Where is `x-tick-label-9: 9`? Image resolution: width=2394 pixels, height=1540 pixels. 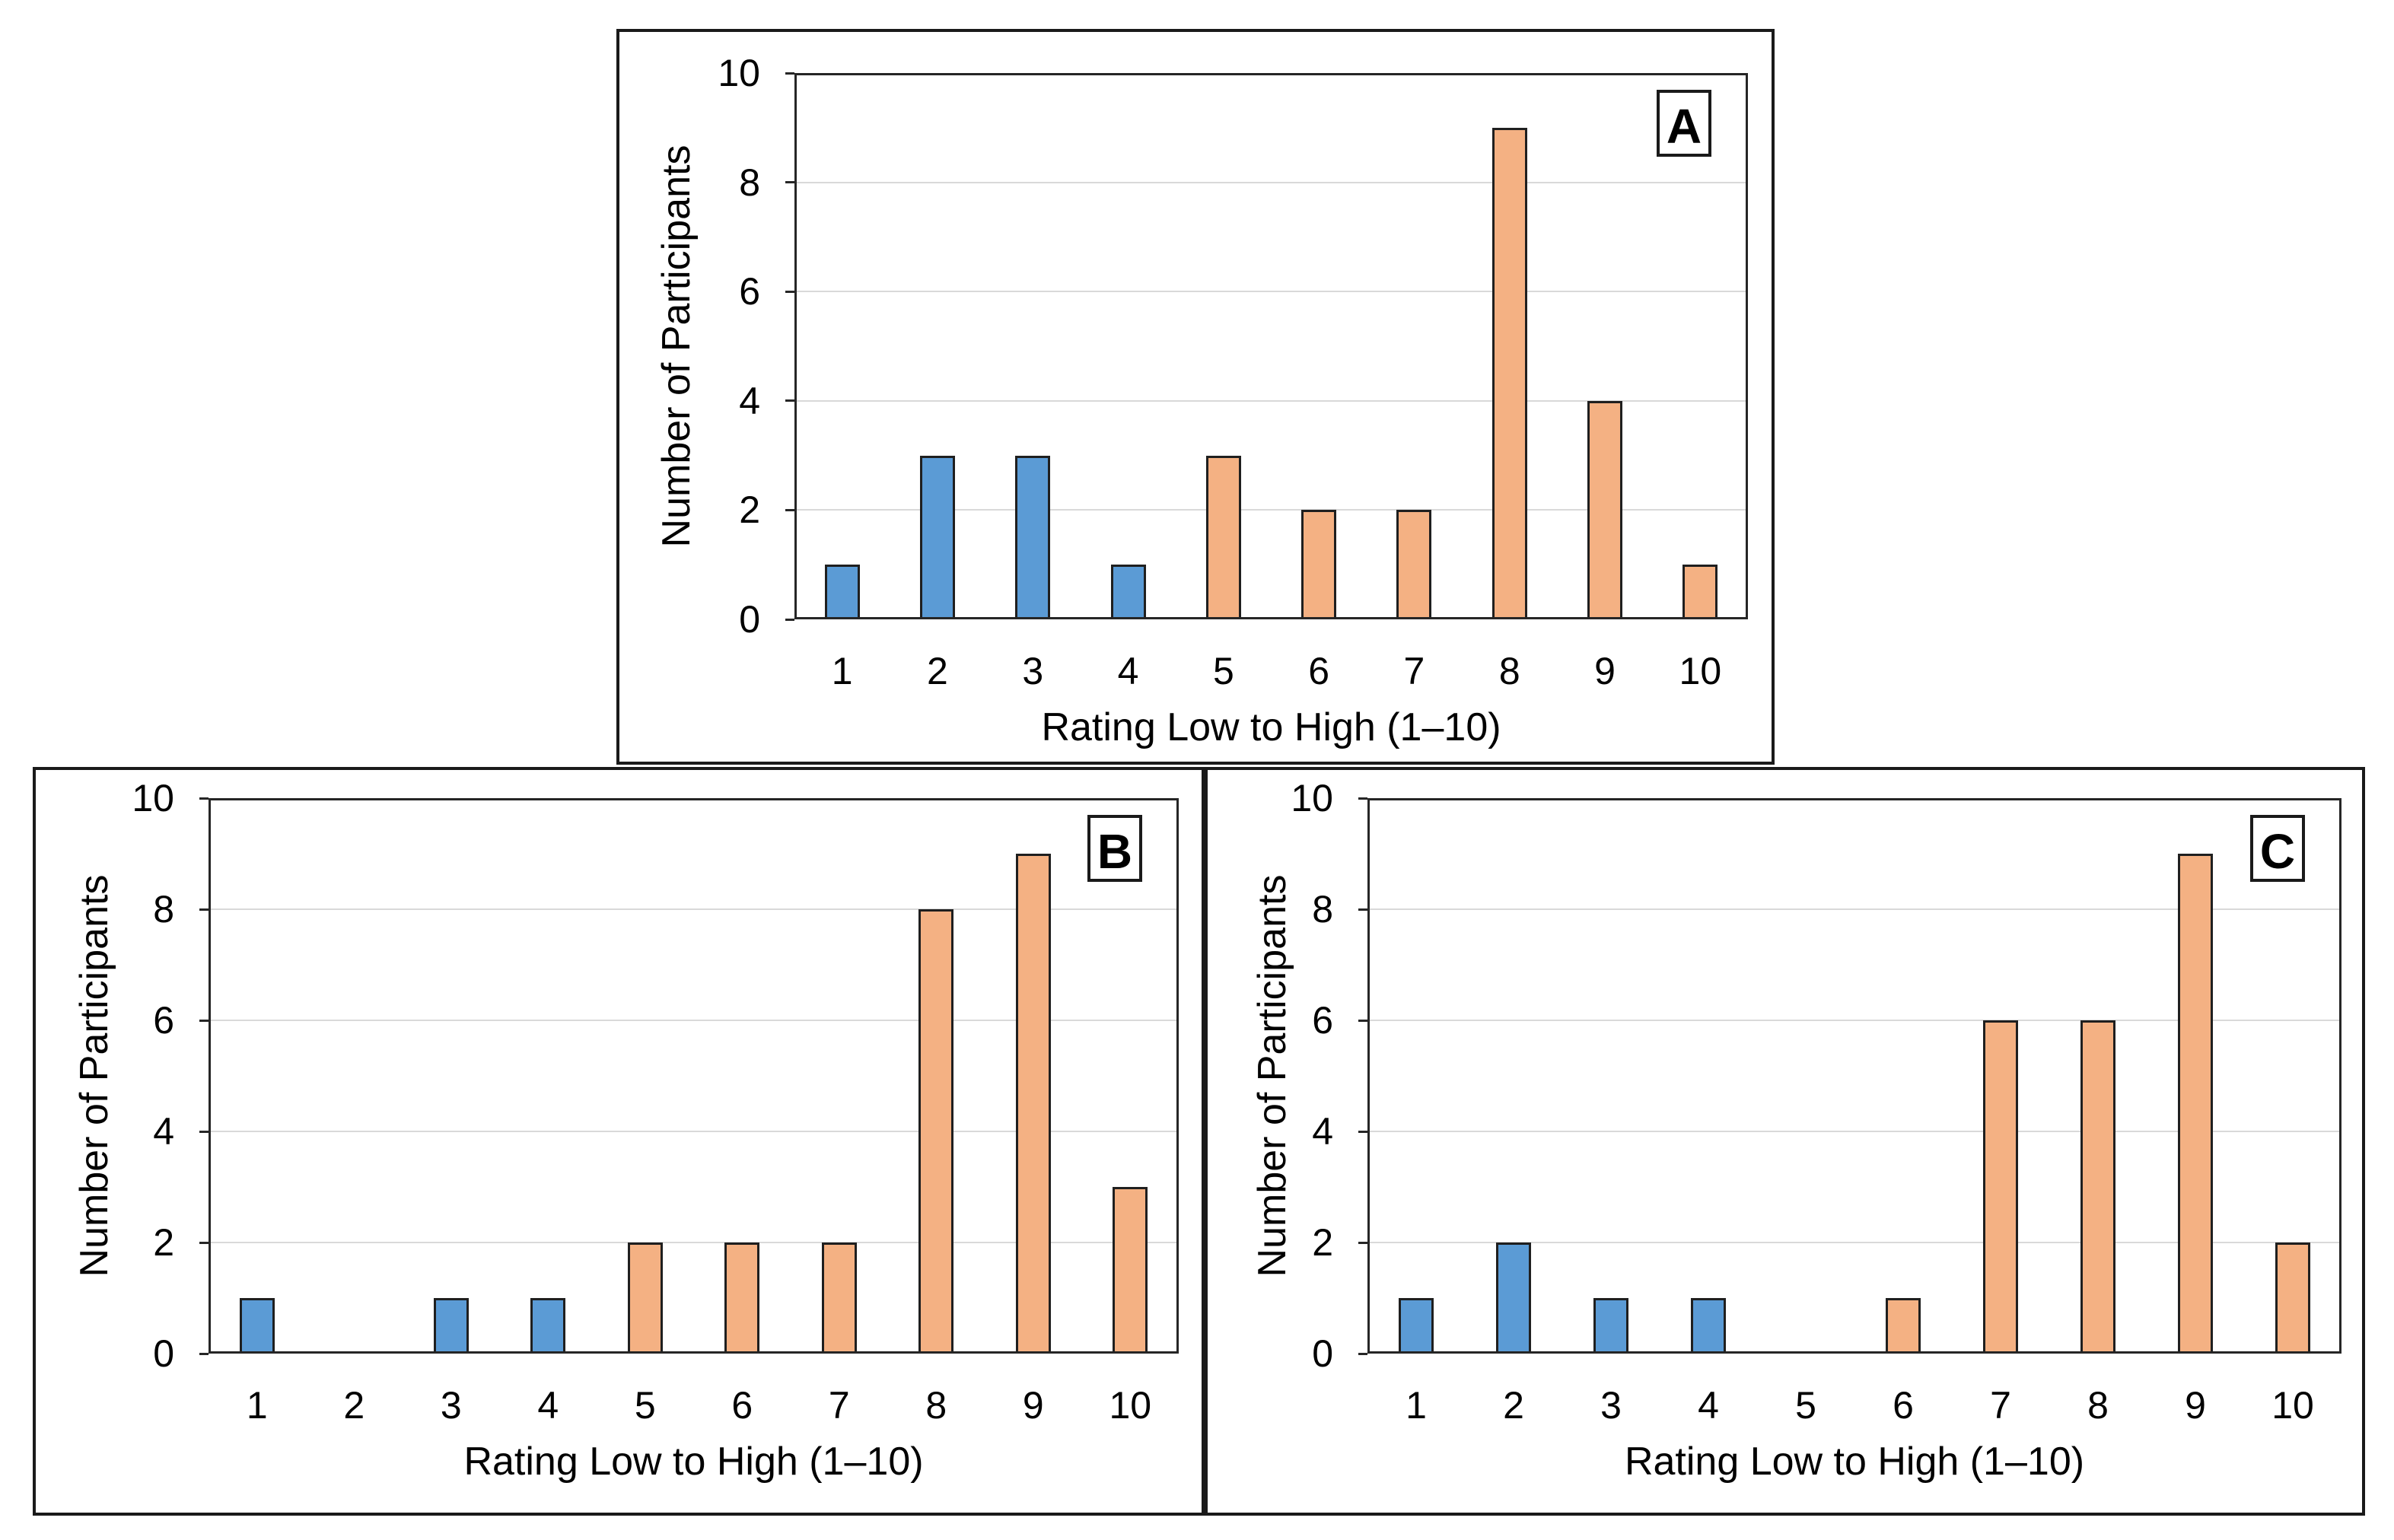 x-tick-label-9: 9 is located at coordinates (2195, 1406).